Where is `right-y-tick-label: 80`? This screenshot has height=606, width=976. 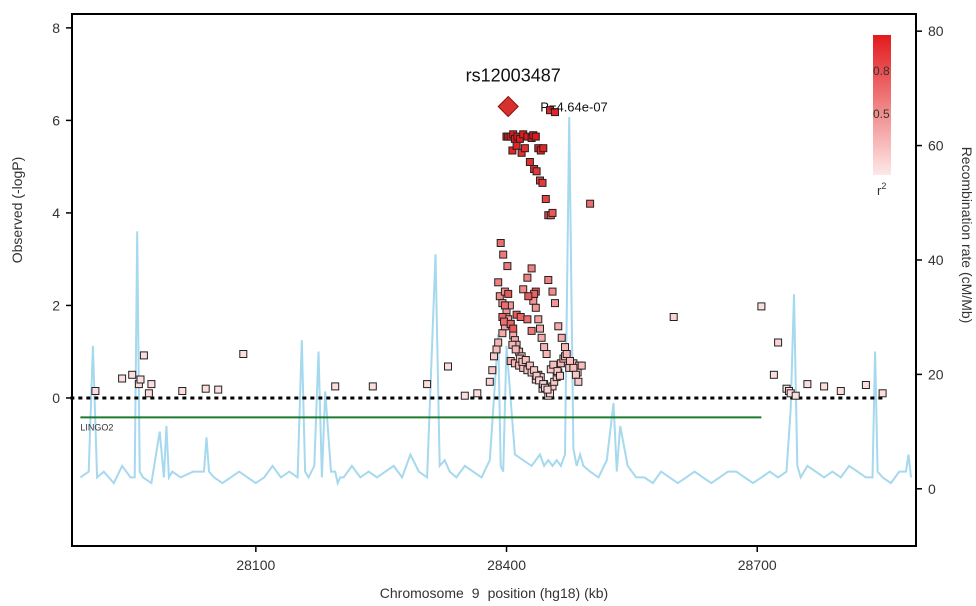
right-y-tick-label: 80 is located at coordinates (936, 31).